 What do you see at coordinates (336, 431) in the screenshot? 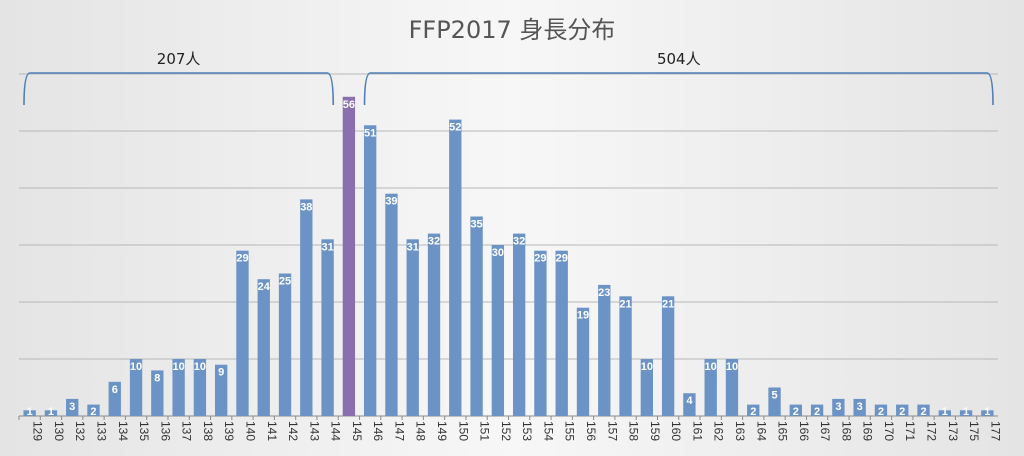
I see `x-tick-label: 144` at bounding box center [336, 431].